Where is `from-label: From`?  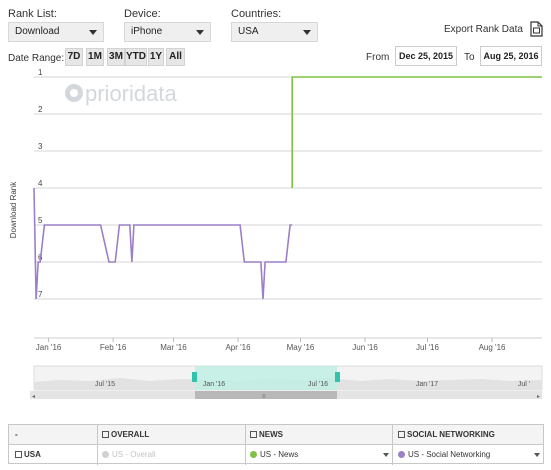 from-label: From is located at coordinates (378, 57).